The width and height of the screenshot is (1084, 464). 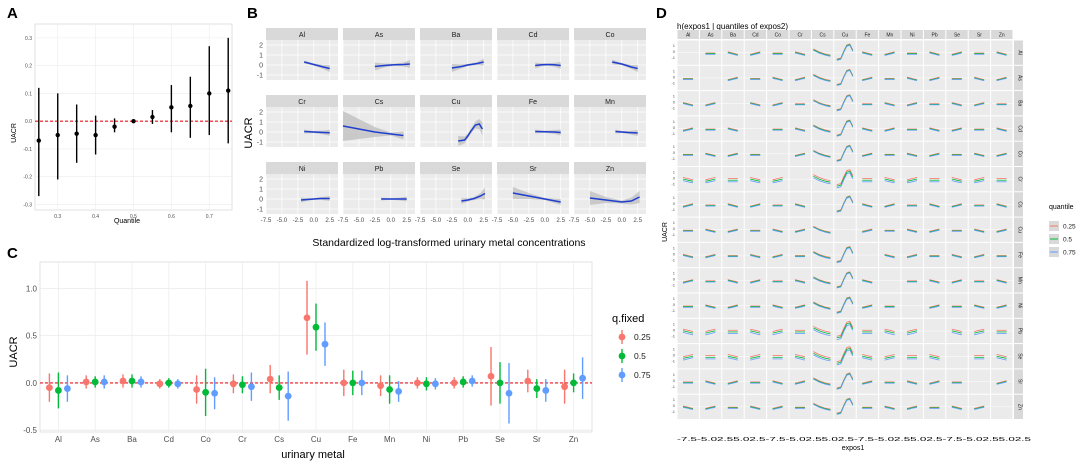 What do you see at coordinates (58, 439) in the screenshot?
I see `panel-c-x-tick-label: Al` at bounding box center [58, 439].